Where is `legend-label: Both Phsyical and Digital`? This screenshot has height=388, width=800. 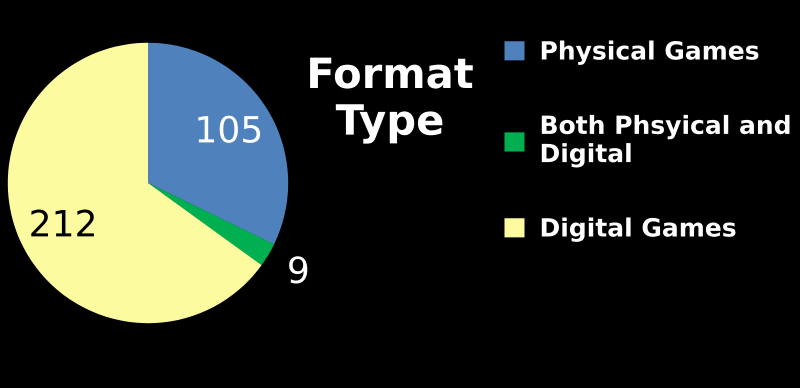
legend-label: Both Phsyical and Digital is located at coordinates (666, 141).